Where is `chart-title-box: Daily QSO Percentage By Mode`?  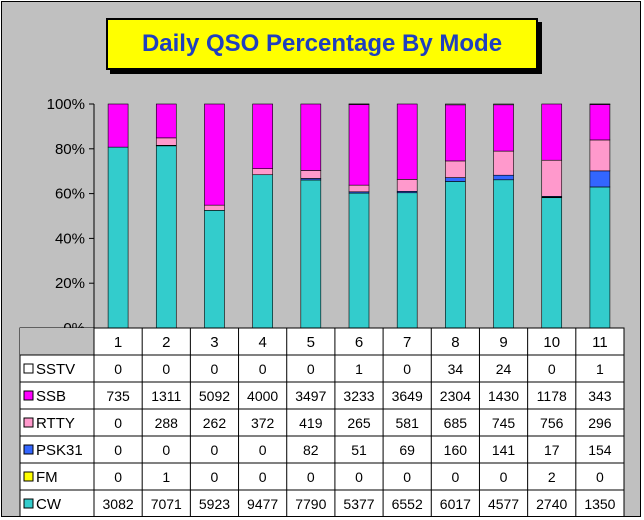
chart-title-box: Daily QSO Percentage By Mode is located at coordinates (322, 44).